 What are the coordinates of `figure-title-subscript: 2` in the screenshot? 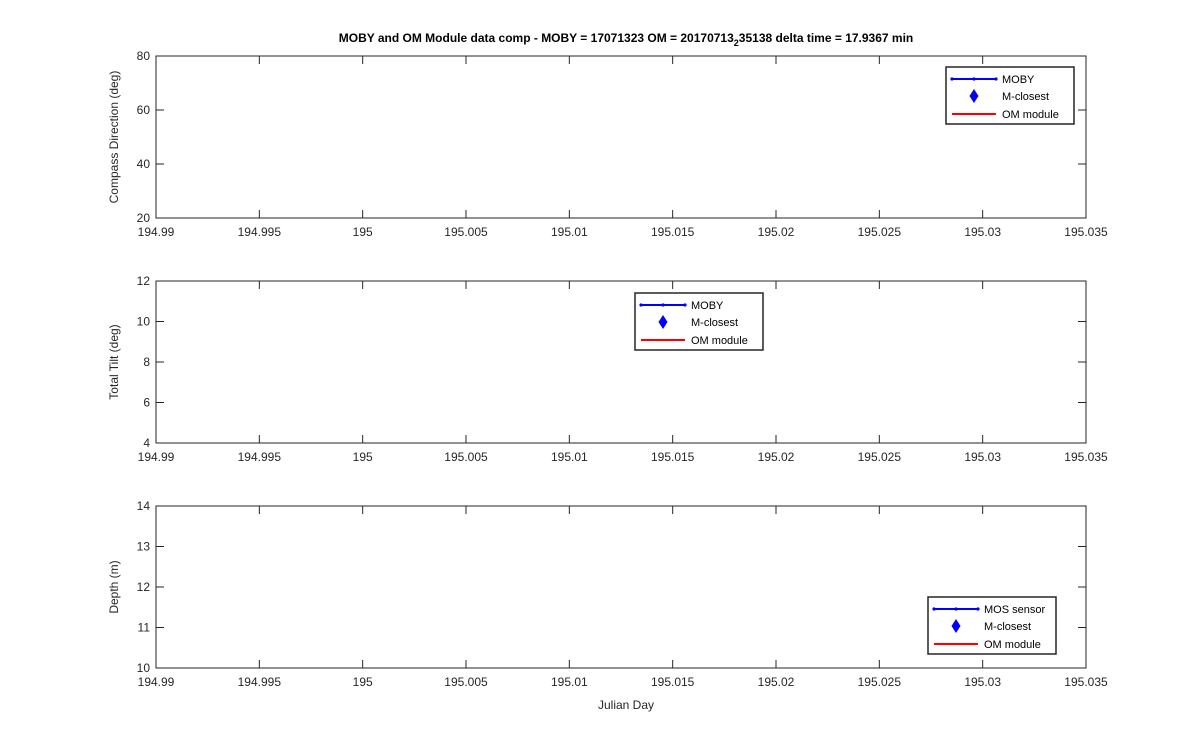 It's located at (736, 43).